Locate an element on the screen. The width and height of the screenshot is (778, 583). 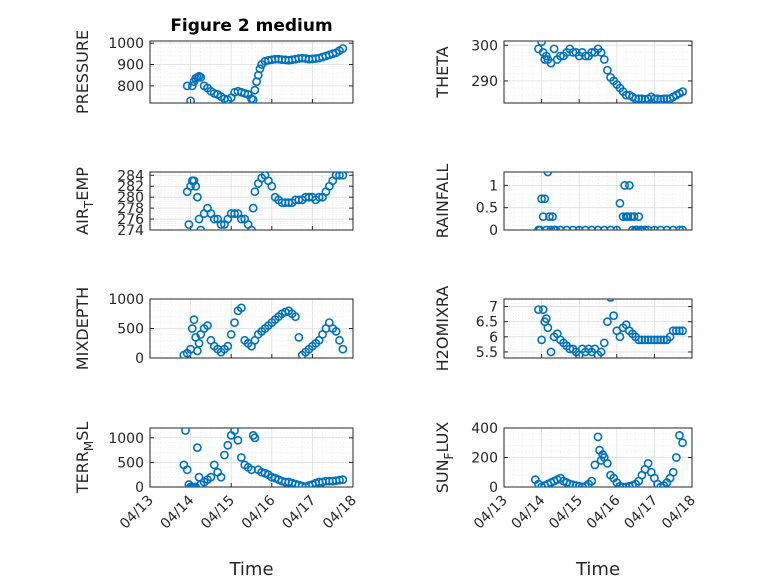
panel-mixdepth: 0 500 1000 MIXDEPTH is located at coordinates (213, 328).